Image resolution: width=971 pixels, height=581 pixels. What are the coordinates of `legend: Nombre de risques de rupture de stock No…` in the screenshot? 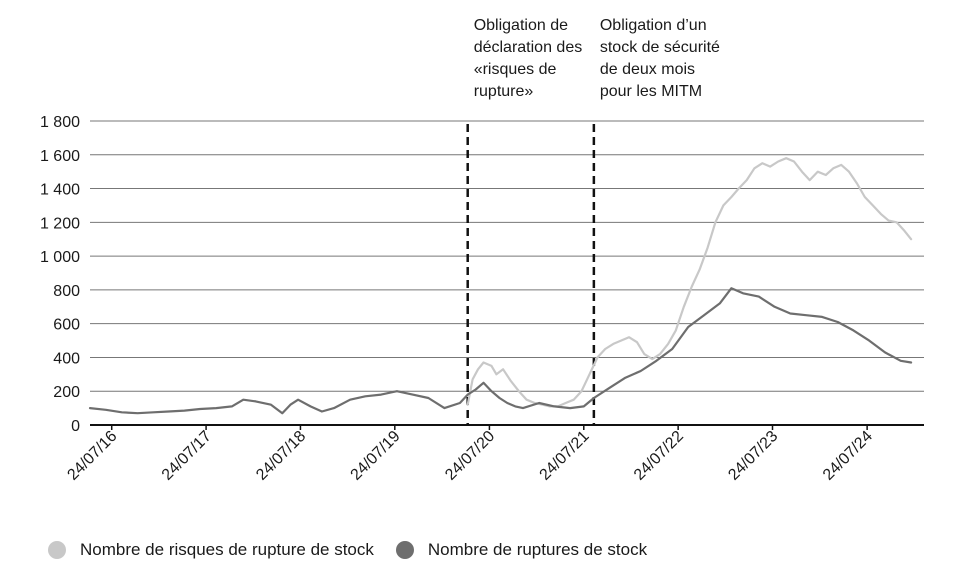 It's located at (358, 550).